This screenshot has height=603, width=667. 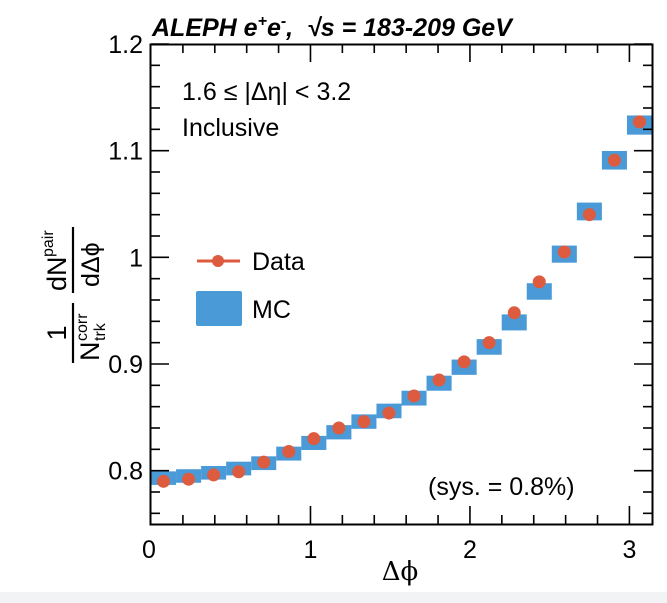 I want to click on title-sep: ,, so click(x=296, y=28).